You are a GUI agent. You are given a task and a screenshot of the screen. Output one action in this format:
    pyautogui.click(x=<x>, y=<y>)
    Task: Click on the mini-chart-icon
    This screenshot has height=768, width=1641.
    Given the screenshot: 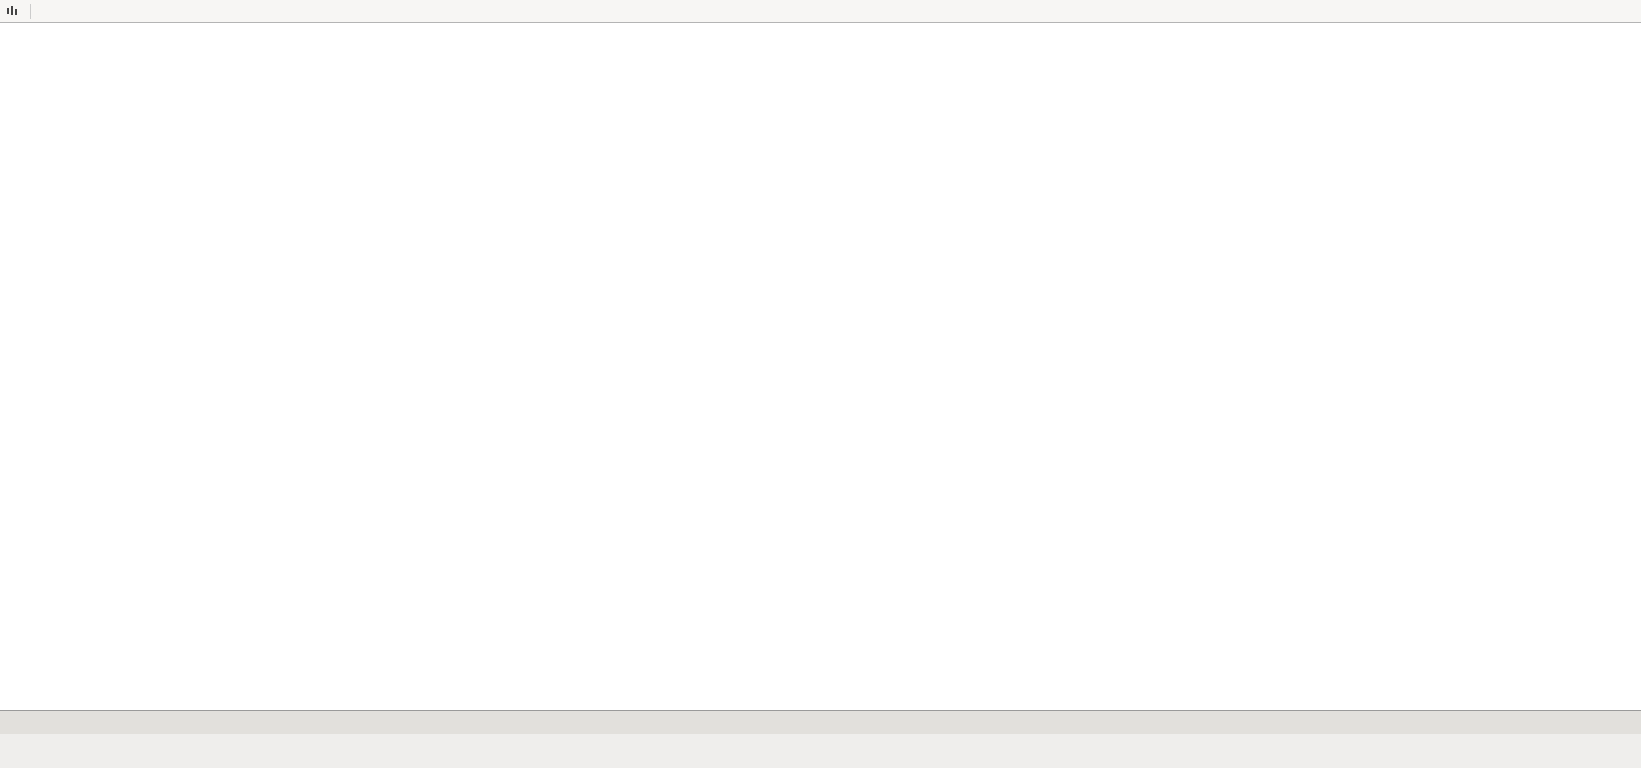 What is the action you would take?
    pyautogui.click(x=12, y=10)
    